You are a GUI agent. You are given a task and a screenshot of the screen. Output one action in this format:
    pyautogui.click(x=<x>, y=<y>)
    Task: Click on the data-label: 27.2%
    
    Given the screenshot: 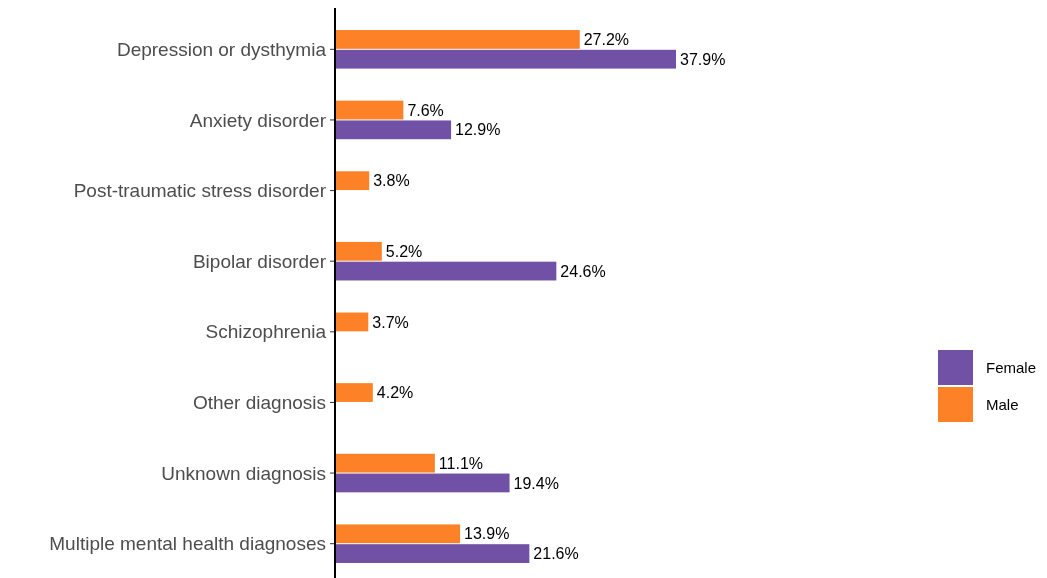 What is the action you would take?
    pyautogui.click(x=606, y=40)
    